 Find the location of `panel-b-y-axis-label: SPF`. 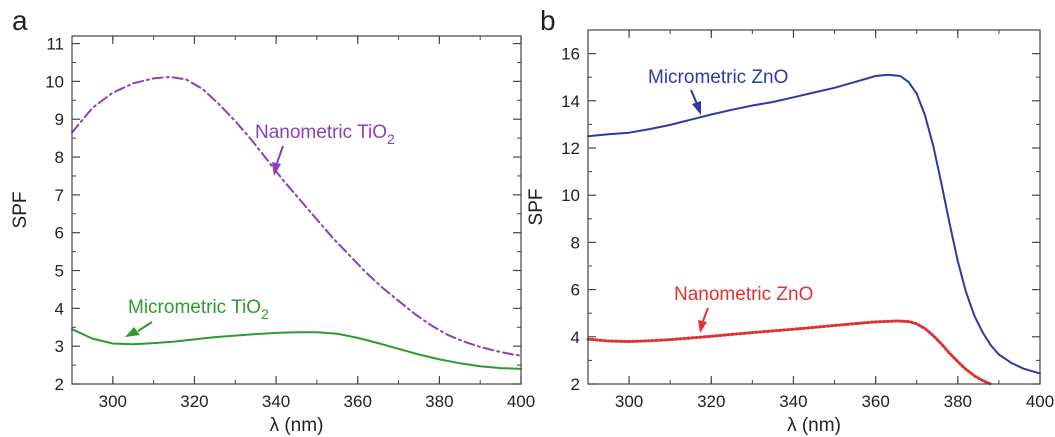

panel-b-y-axis-label: SPF is located at coordinates (536, 207).